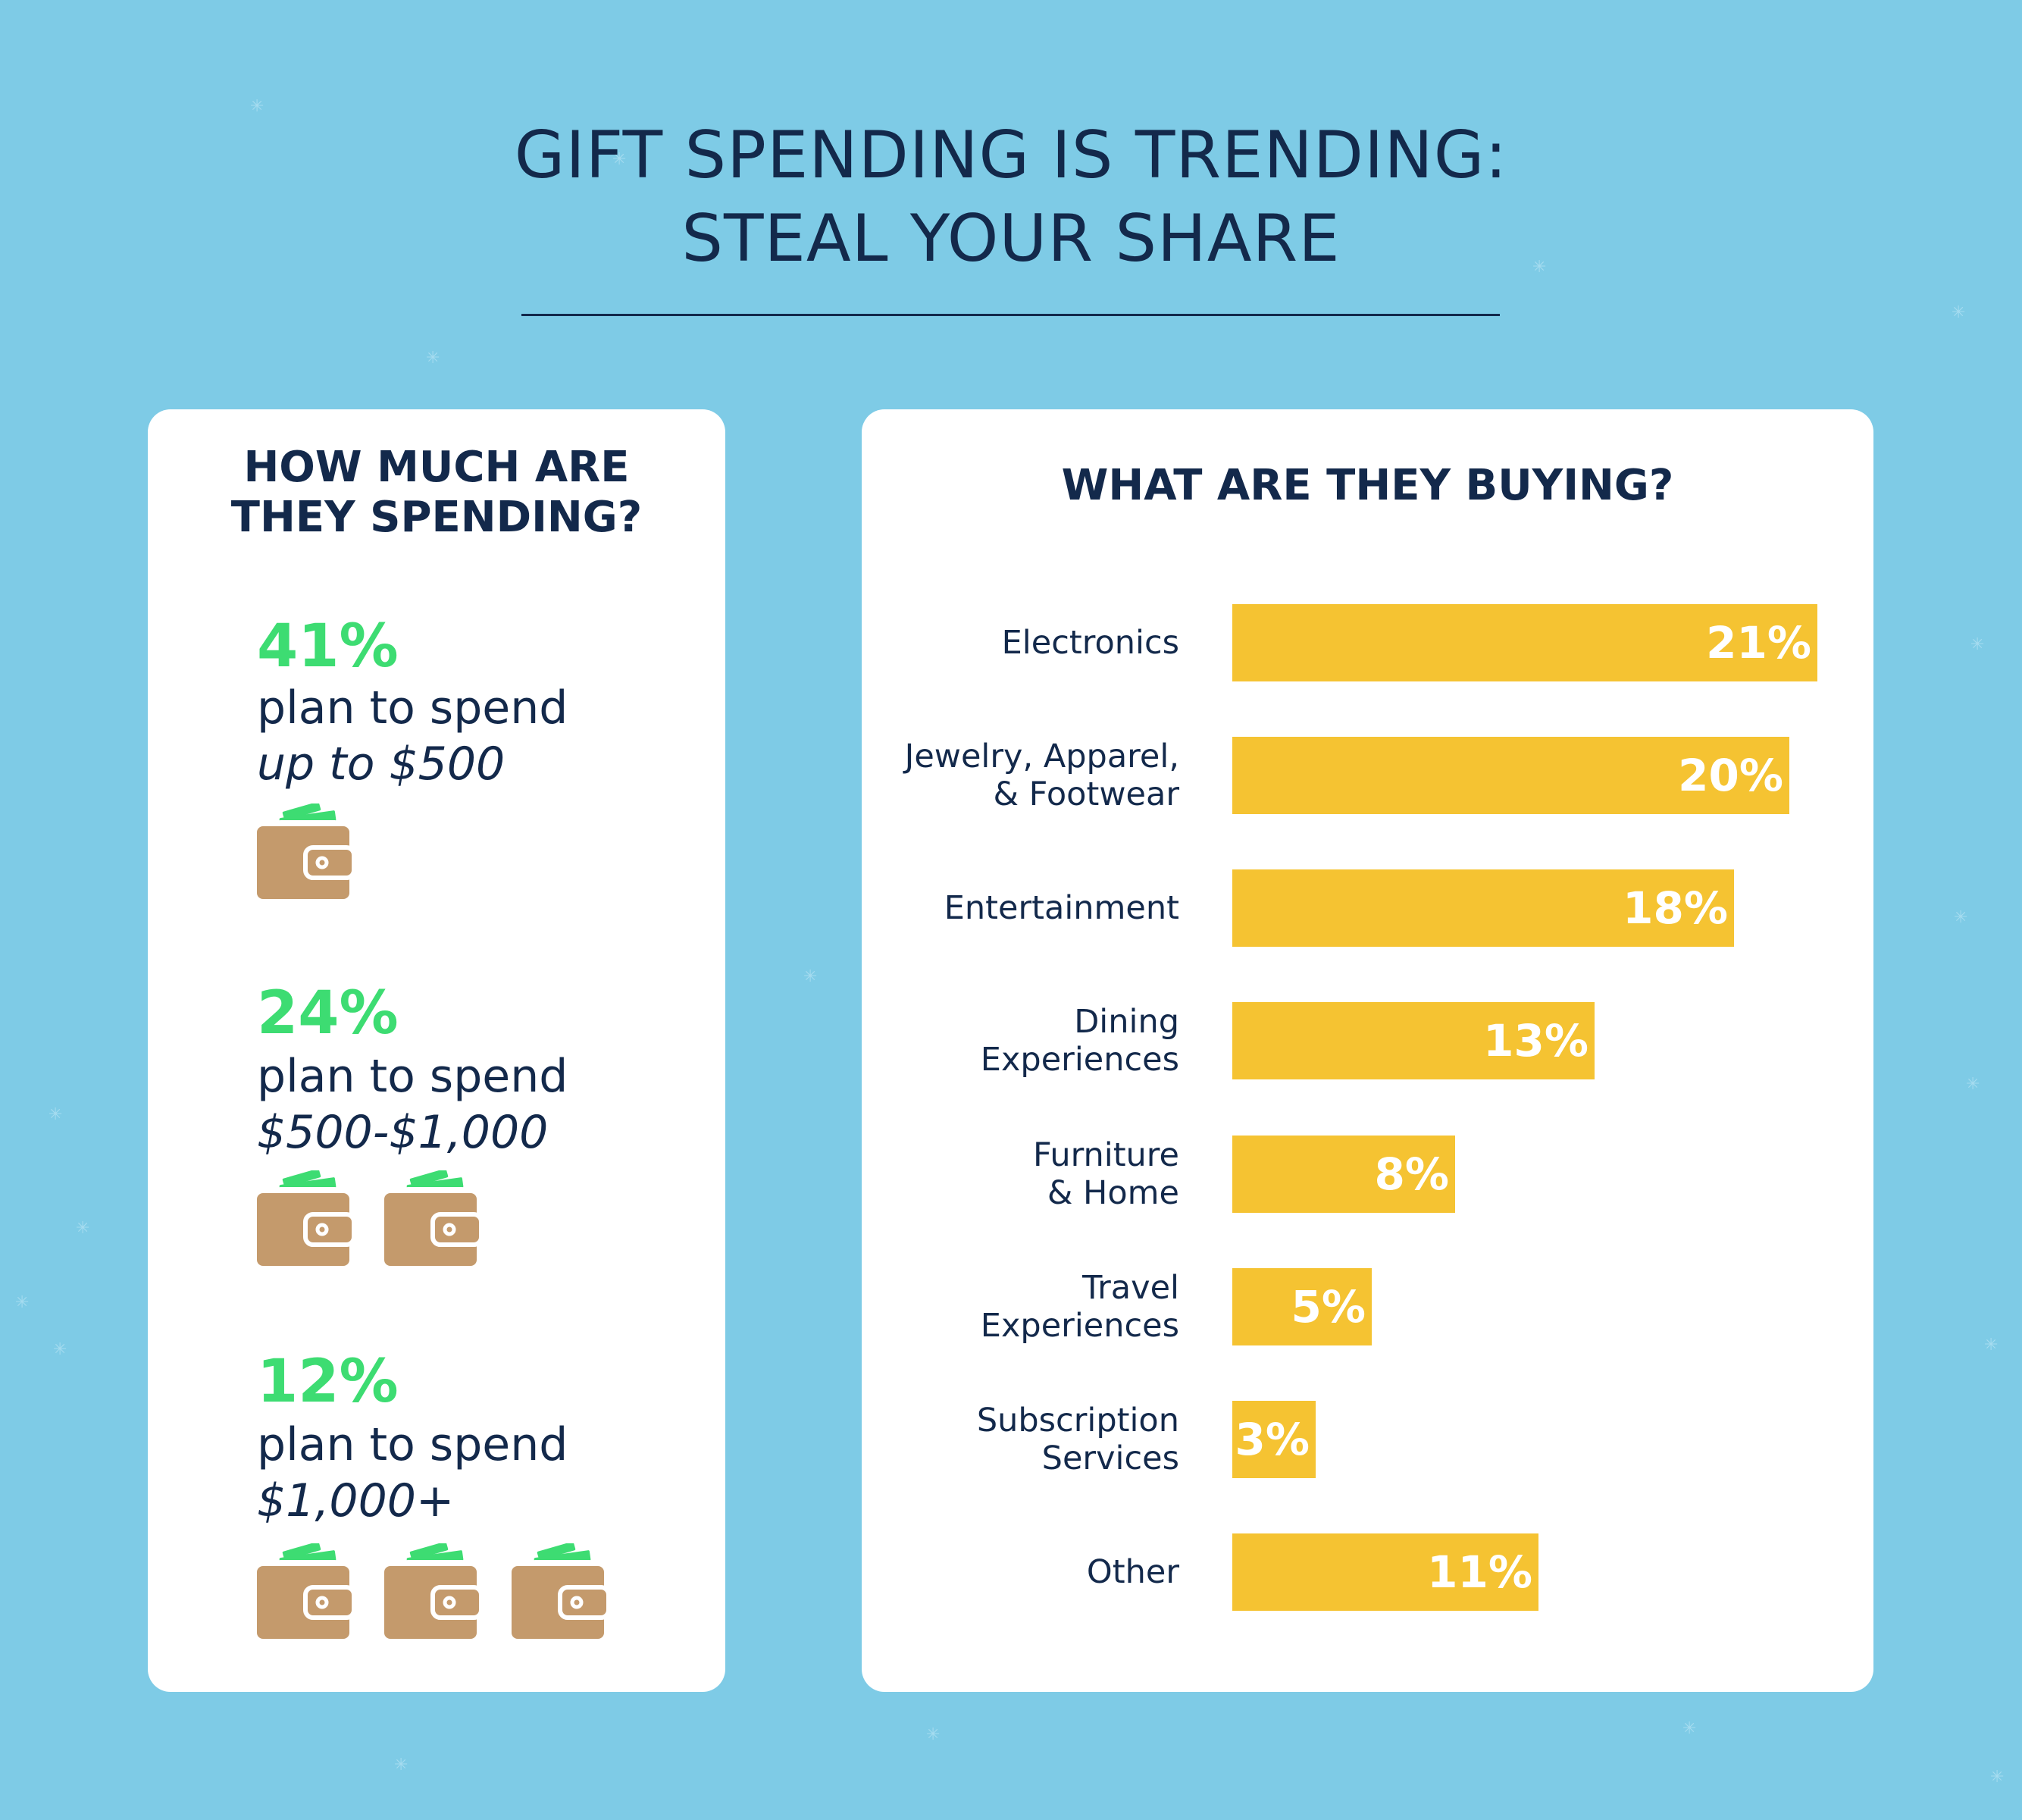 The image size is (2022, 1820). Describe the element at coordinates (1011, 239) in the screenshot. I see `title-line-2: STEAL YOUR SHARE` at that location.